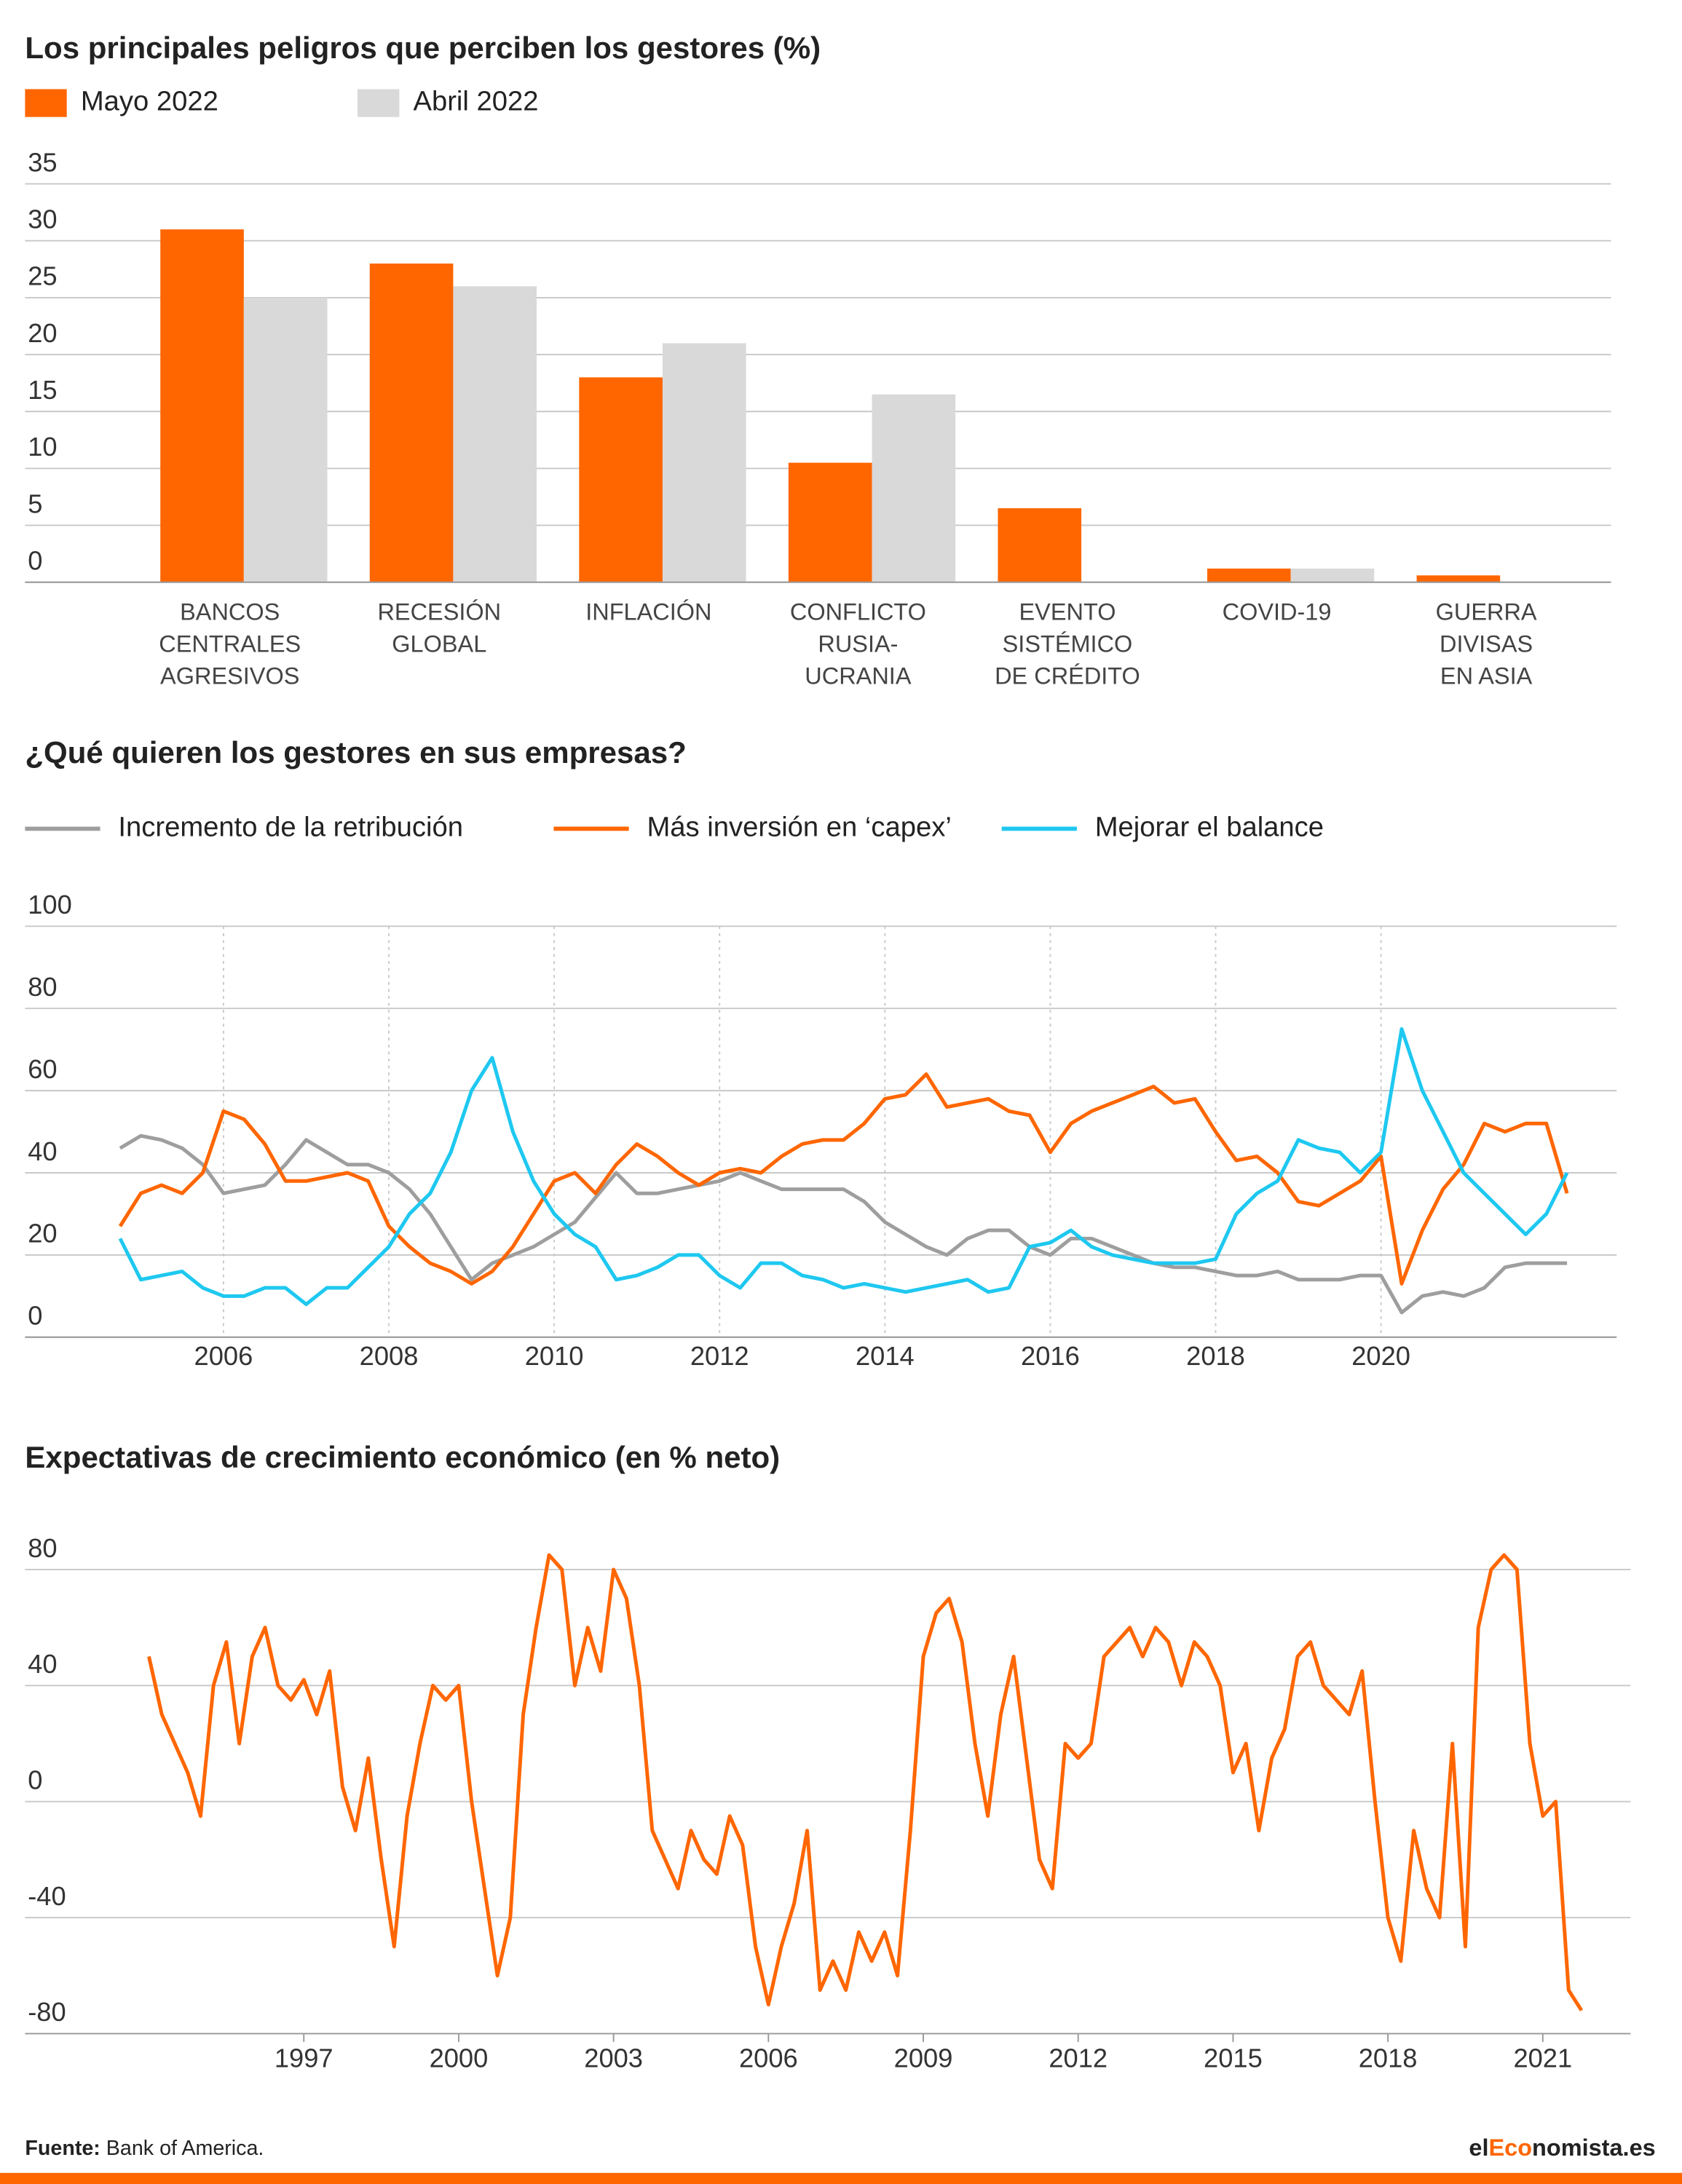 Image resolution: width=1682 pixels, height=2184 pixels. I want to click on x-tick-label: EVENTO SISTÉMICO DE CRÉDITO, so click(1067, 644).